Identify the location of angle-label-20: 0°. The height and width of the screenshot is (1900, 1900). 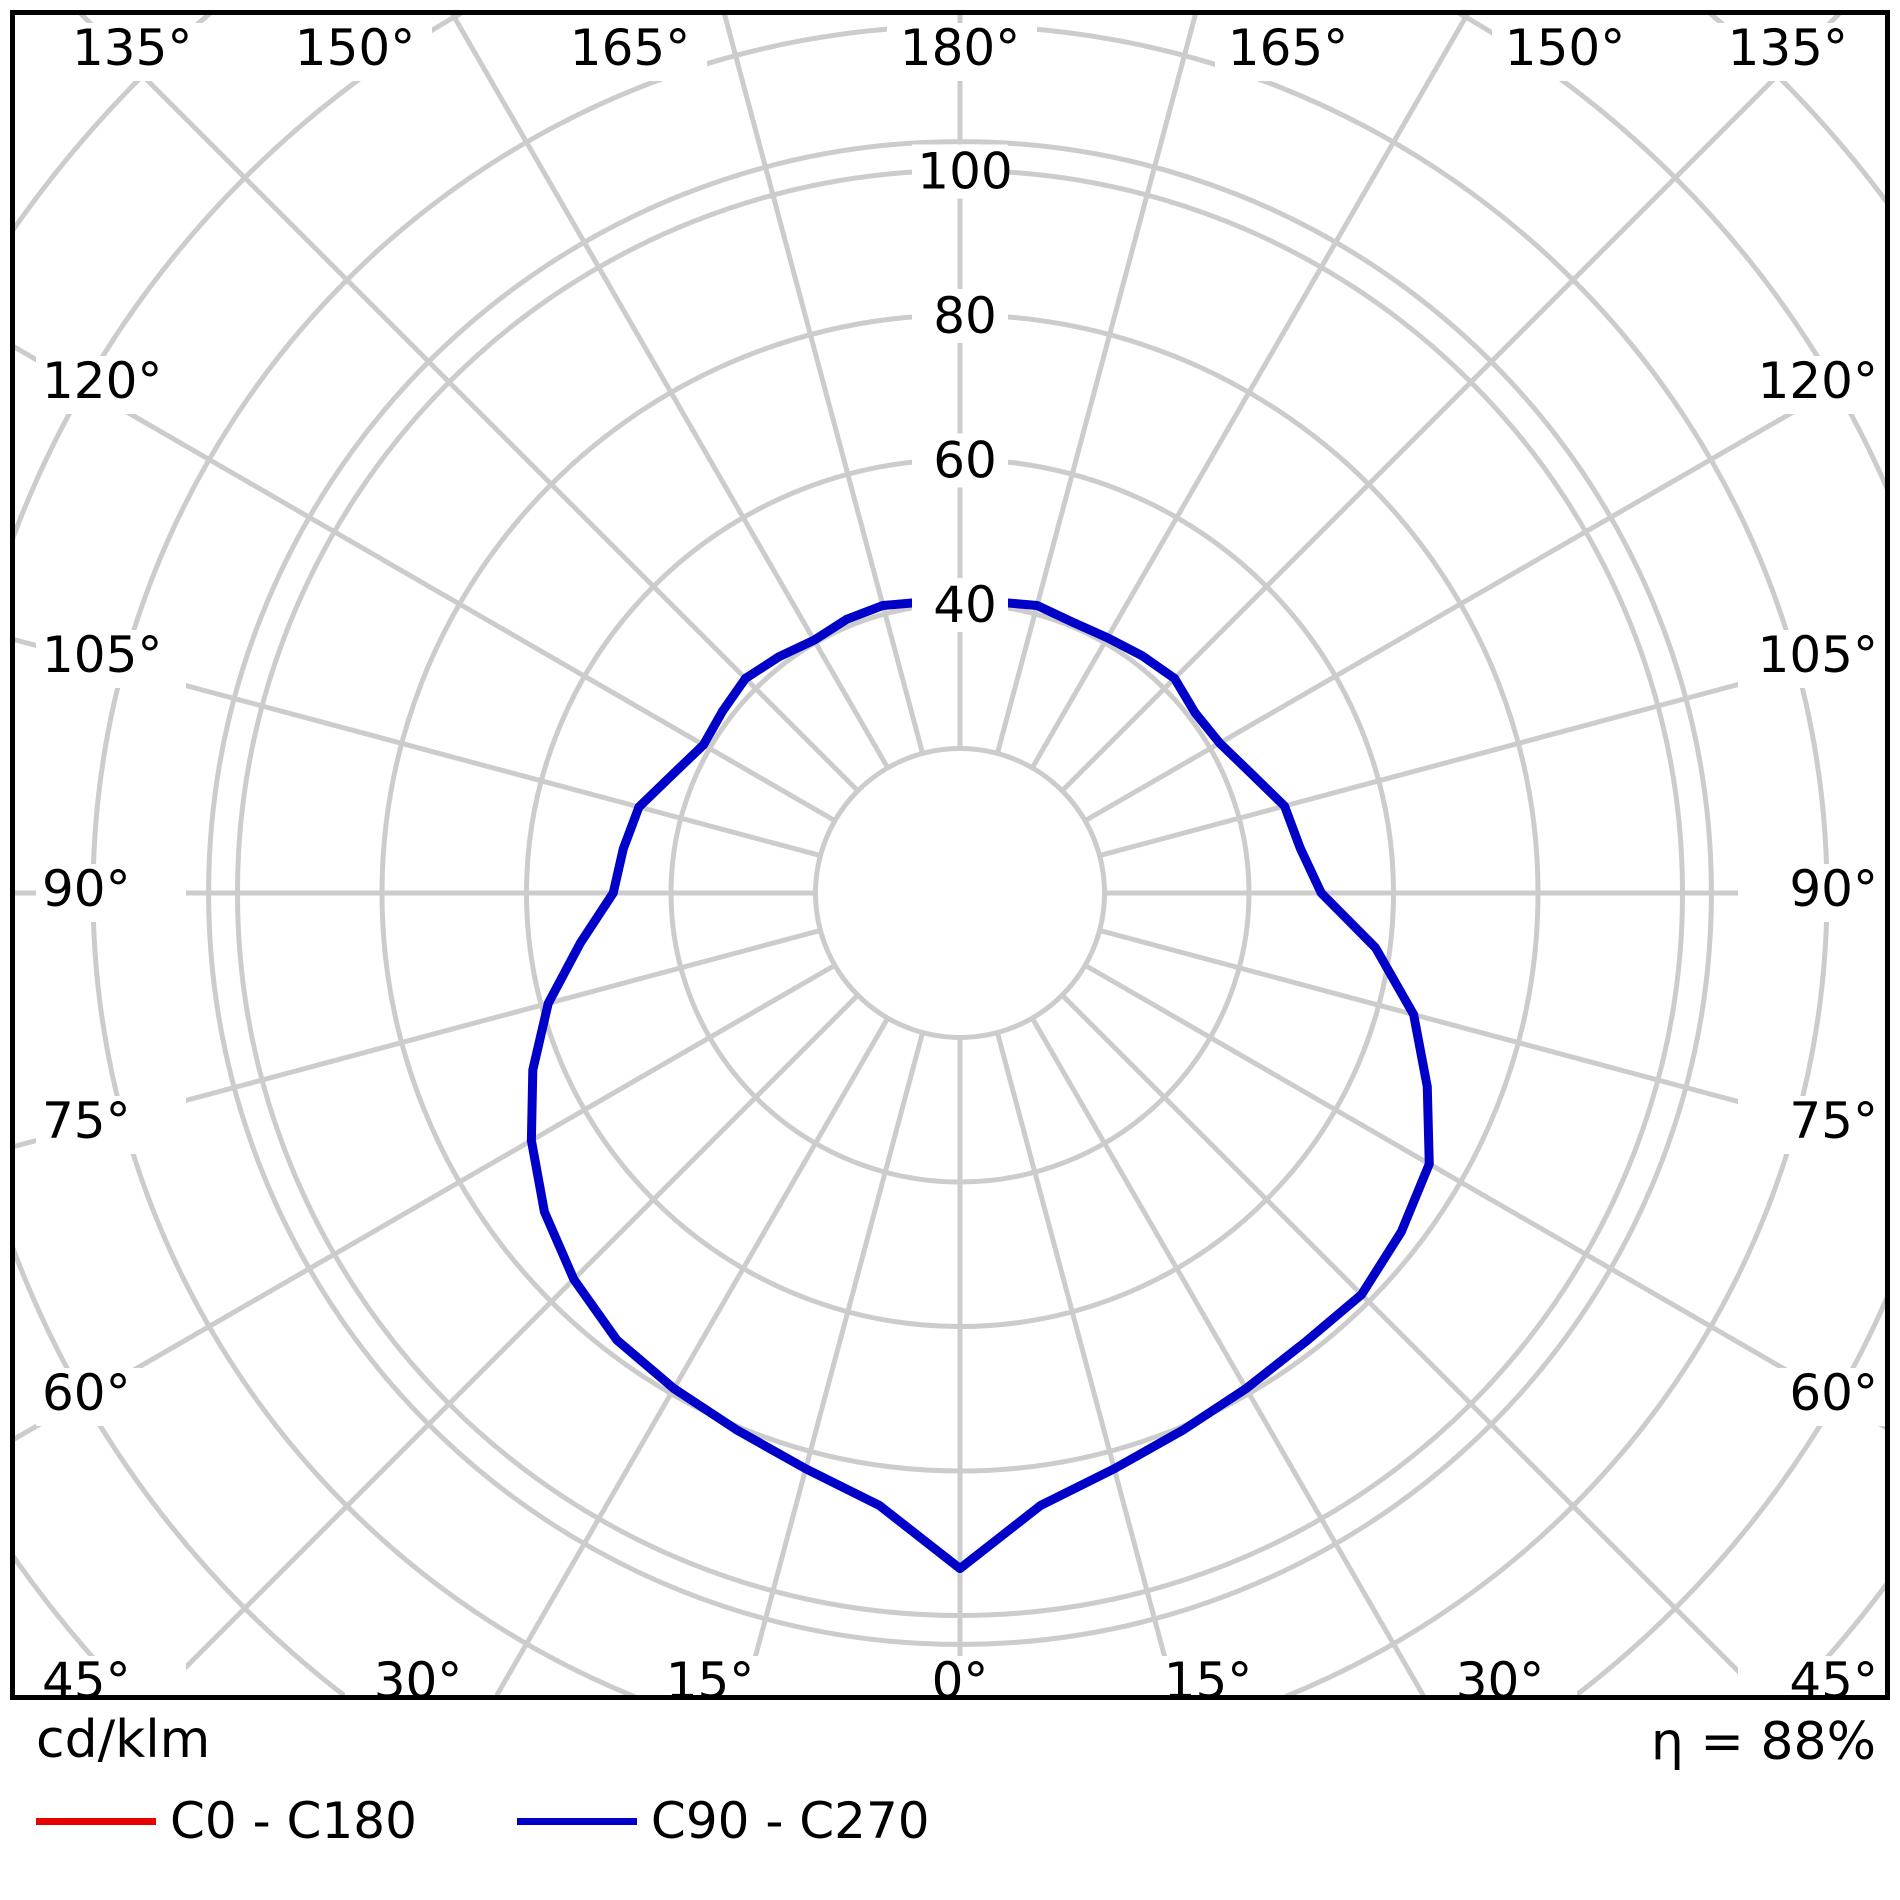
(960, 1676).